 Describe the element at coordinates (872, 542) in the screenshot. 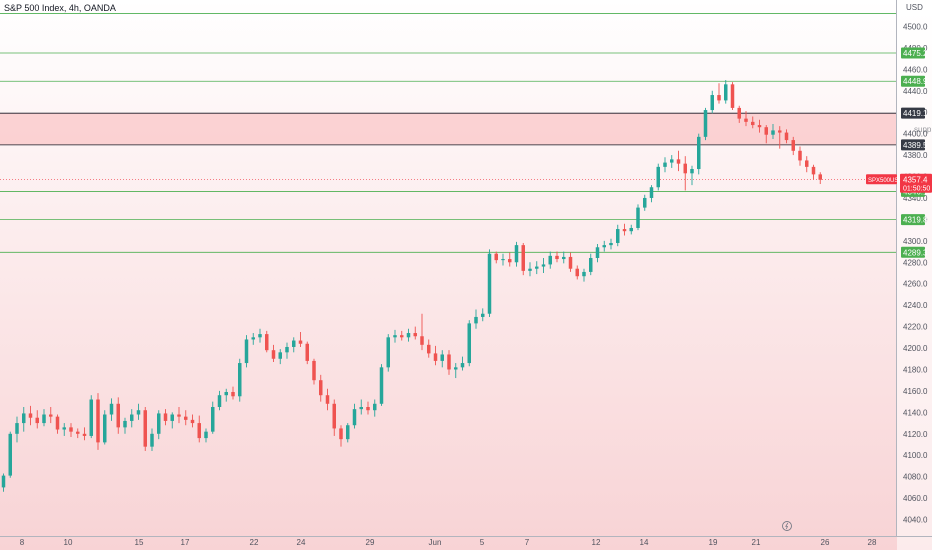

I see `time-tick-label: 28` at that location.